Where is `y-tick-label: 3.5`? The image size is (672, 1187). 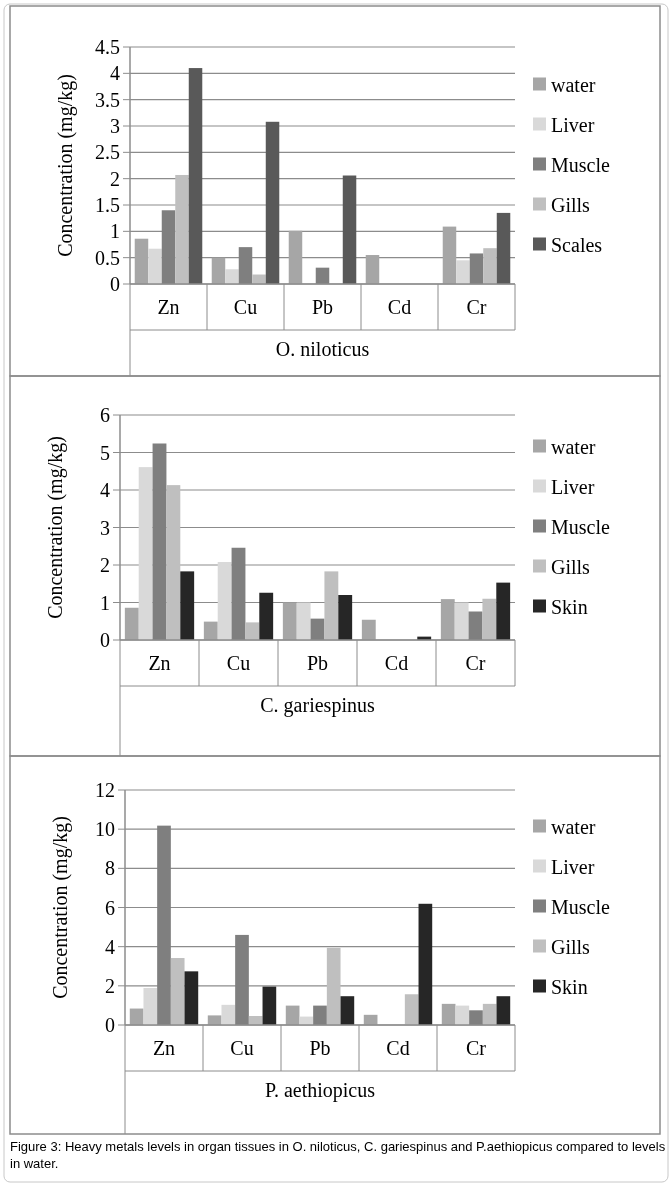 y-tick-label: 3.5 is located at coordinates (107, 99).